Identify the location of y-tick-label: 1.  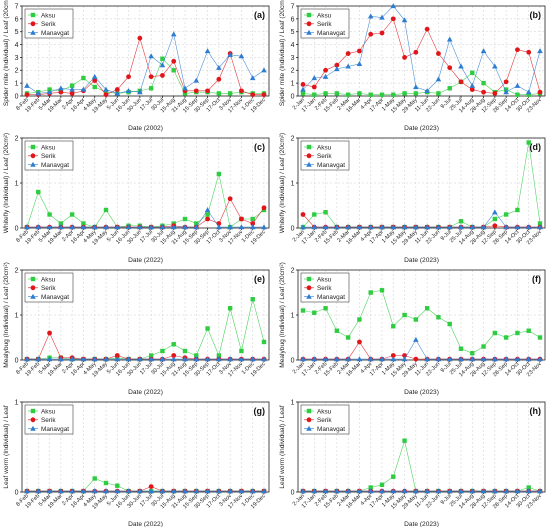
(293, 315).